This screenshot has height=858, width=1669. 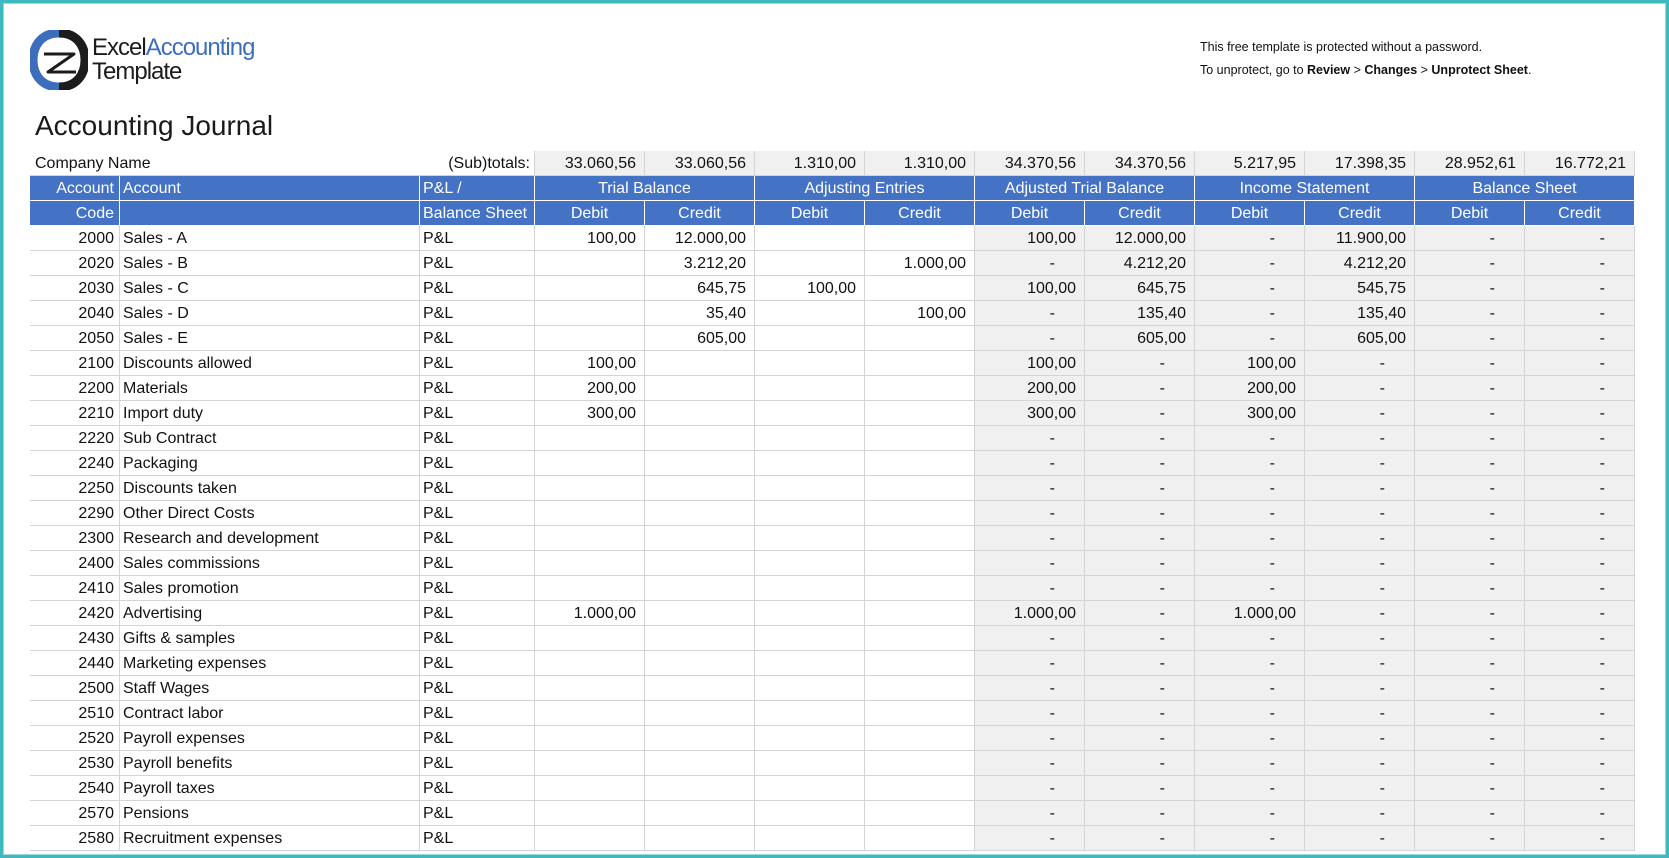 What do you see at coordinates (75, 288) in the screenshot?
I see `account-code-cell: 2030` at bounding box center [75, 288].